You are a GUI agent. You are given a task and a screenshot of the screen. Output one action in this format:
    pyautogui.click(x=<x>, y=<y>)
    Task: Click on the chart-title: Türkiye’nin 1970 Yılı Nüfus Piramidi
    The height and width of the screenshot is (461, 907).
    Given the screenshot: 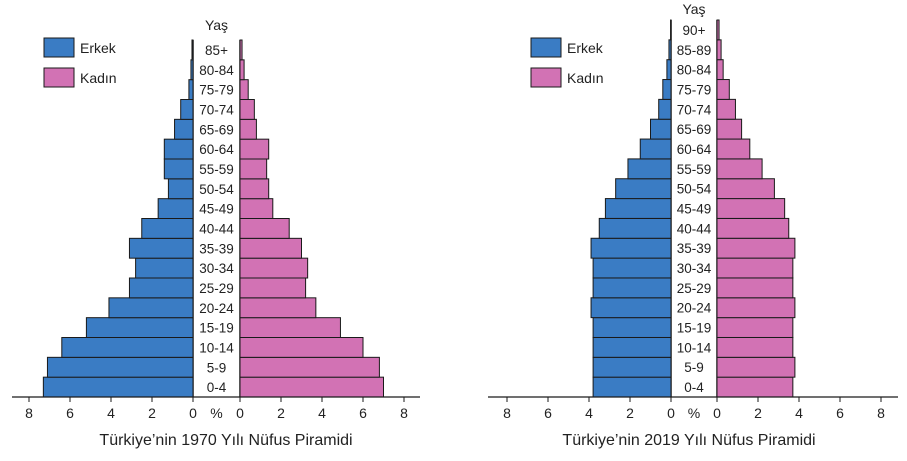 What is the action you would take?
    pyautogui.click(x=225, y=440)
    